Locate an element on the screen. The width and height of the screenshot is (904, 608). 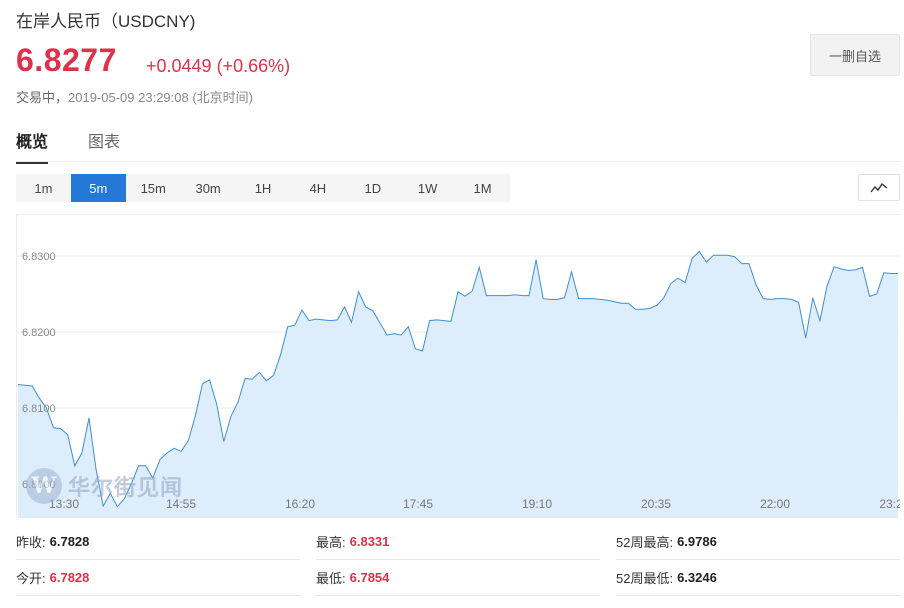
period-selector: 1m 5m 15m 30m 1H 4H 1D 1W 1M is located at coordinates (263, 188).